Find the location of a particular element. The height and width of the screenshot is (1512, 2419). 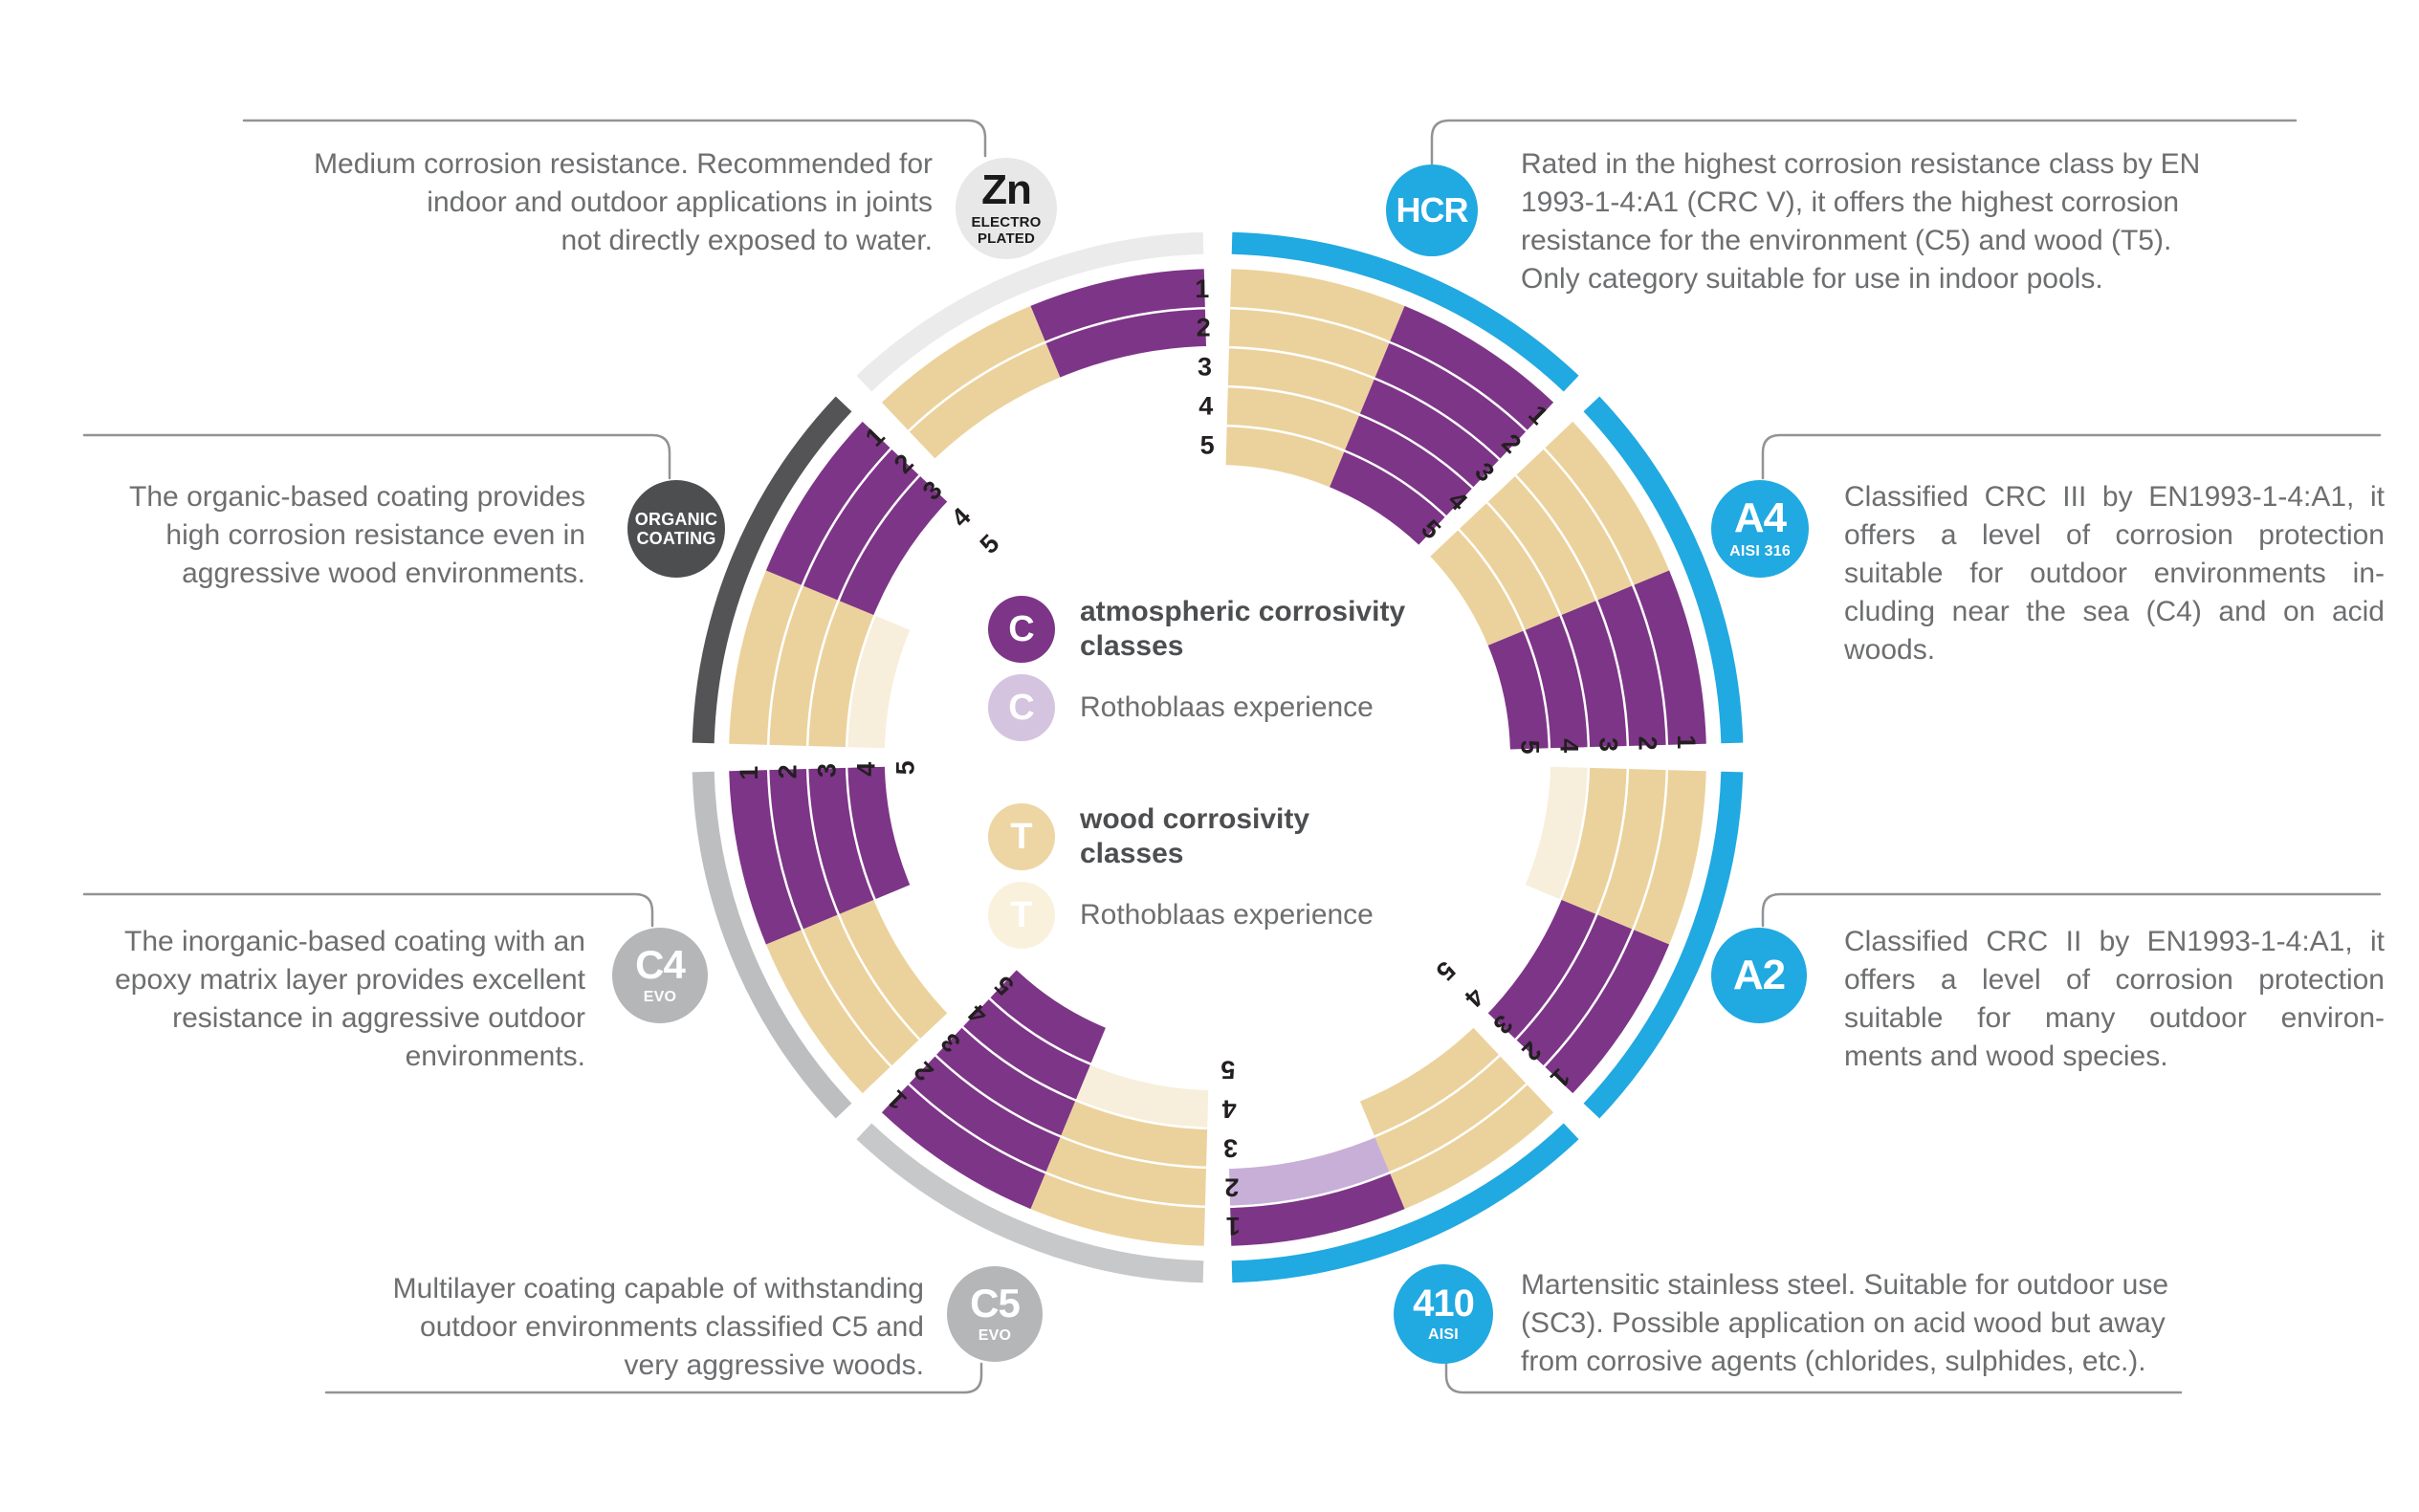

callout-text-line: woods. is located at coordinates (1890, 650).